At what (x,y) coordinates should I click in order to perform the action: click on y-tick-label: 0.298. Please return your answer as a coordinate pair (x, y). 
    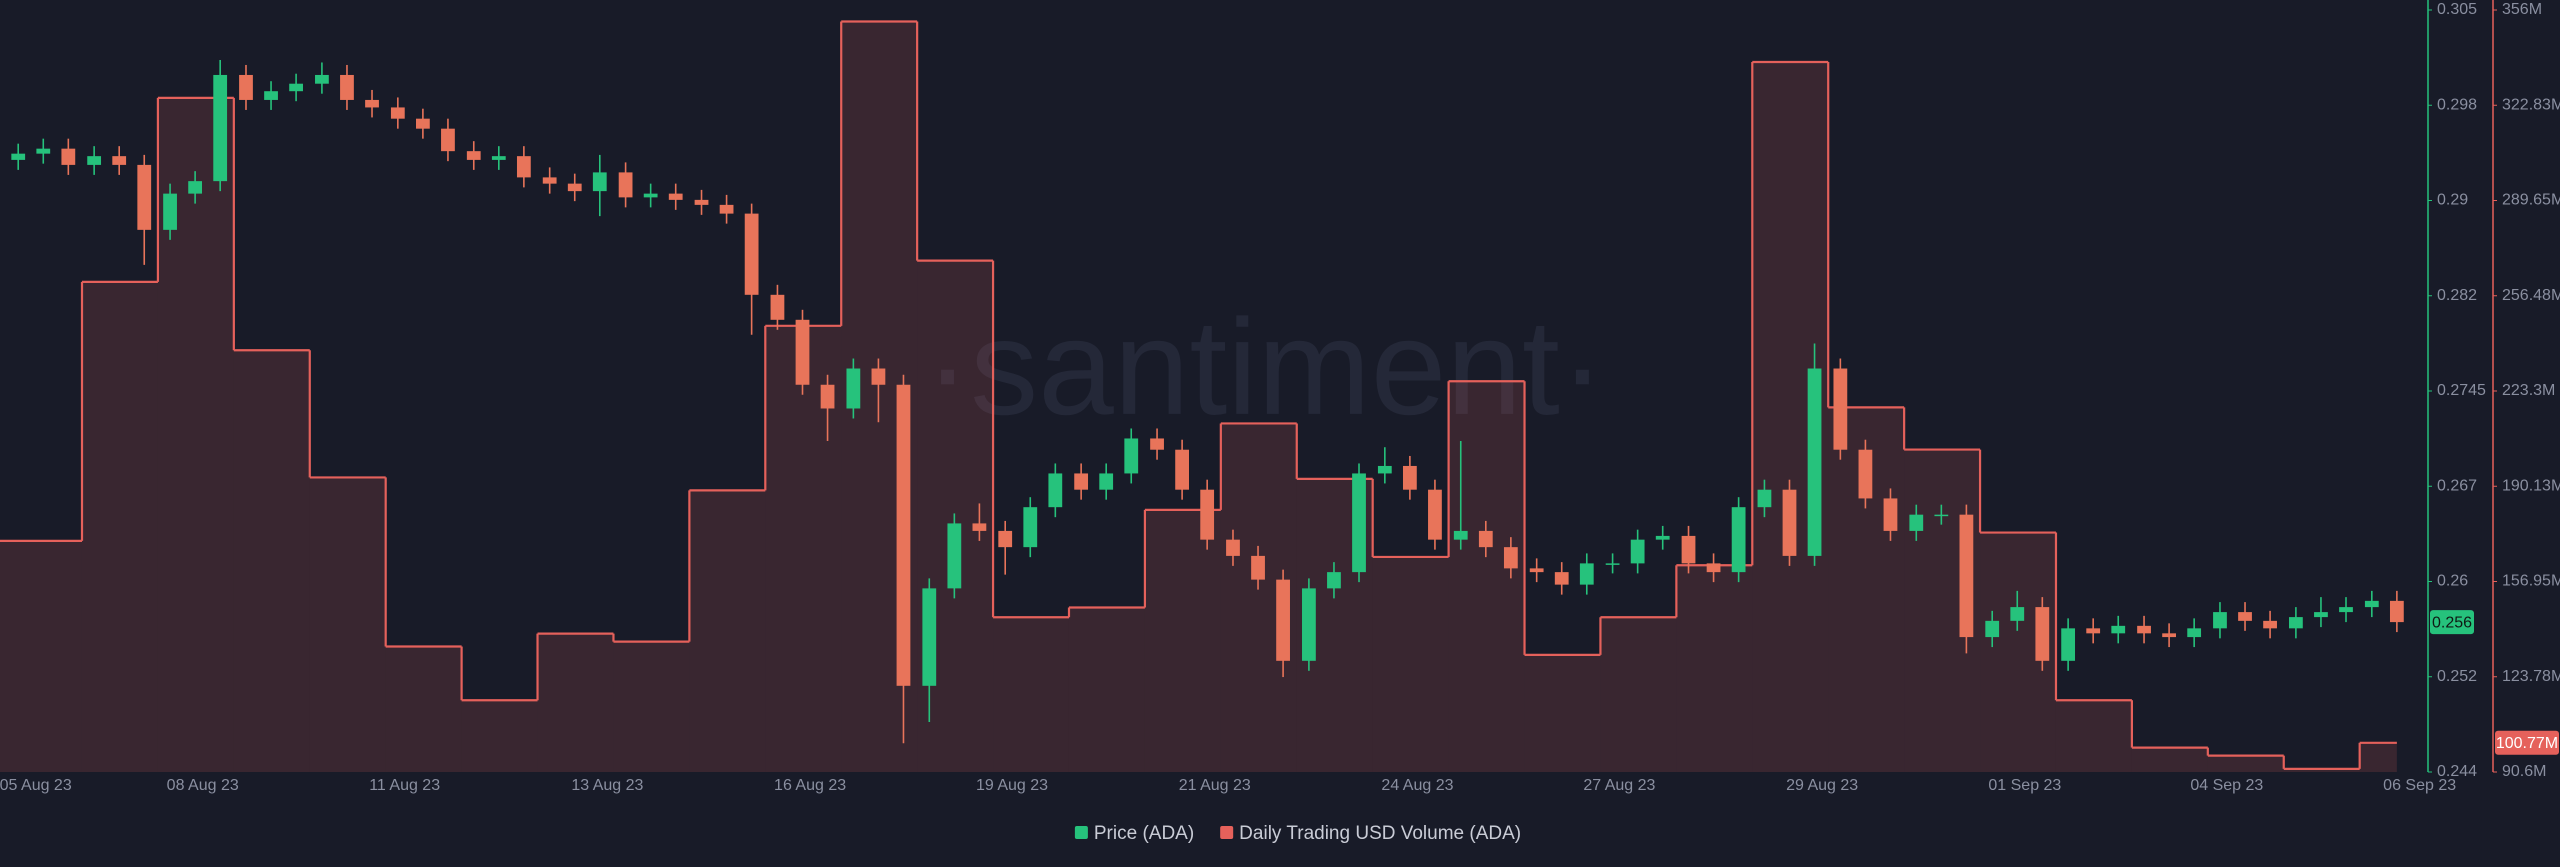
    Looking at the image, I should click on (2457, 104).